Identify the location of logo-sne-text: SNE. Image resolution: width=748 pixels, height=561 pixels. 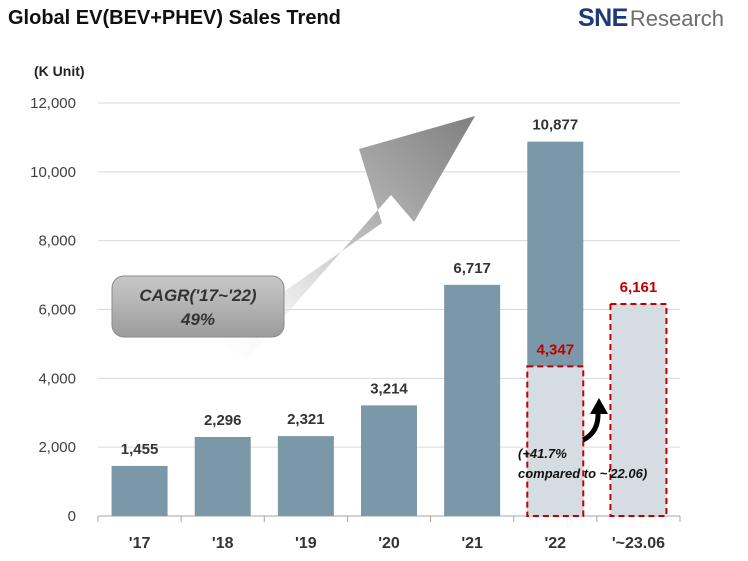
(602, 18).